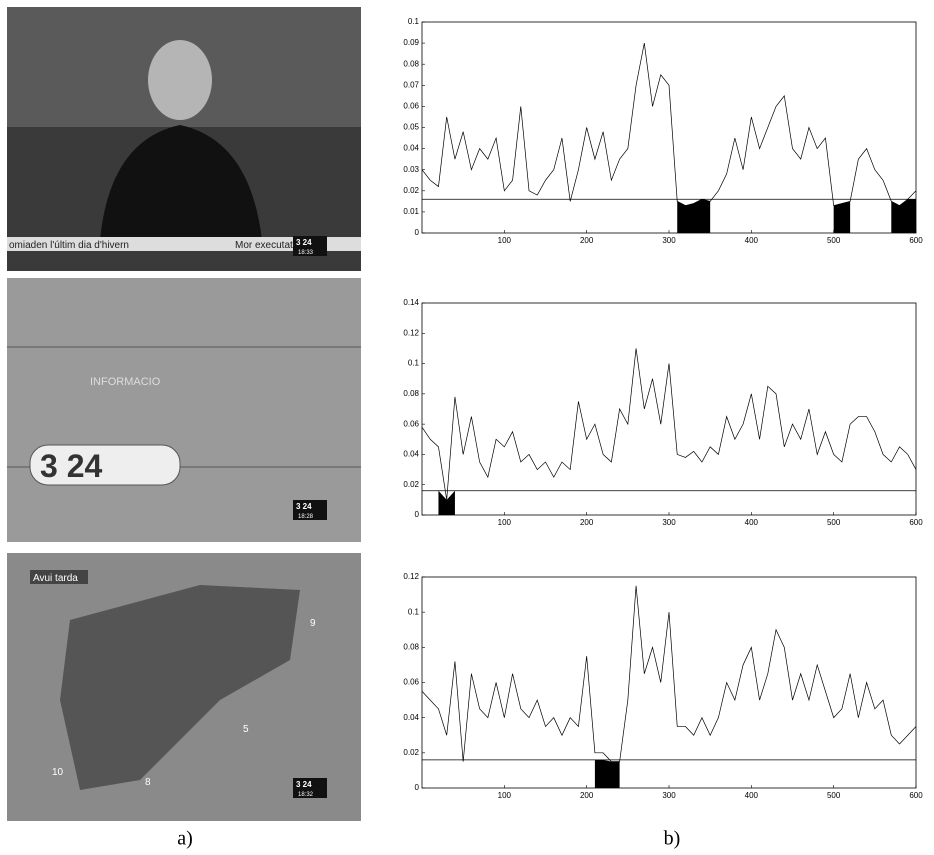  I want to click on clock: 18:33, so click(306, 253).